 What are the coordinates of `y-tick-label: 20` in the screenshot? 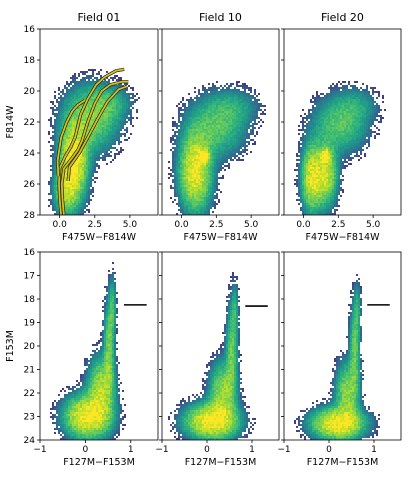 It's located at (30, 92).